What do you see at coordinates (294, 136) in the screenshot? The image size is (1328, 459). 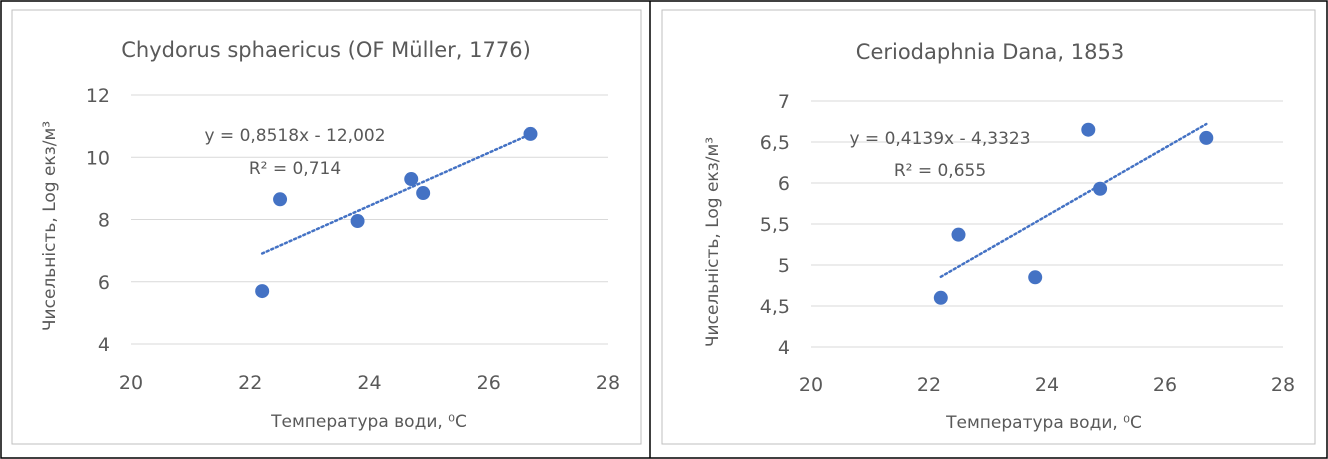 I see `trend-equation: y = 0,8518x - 12,002` at bounding box center [294, 136].